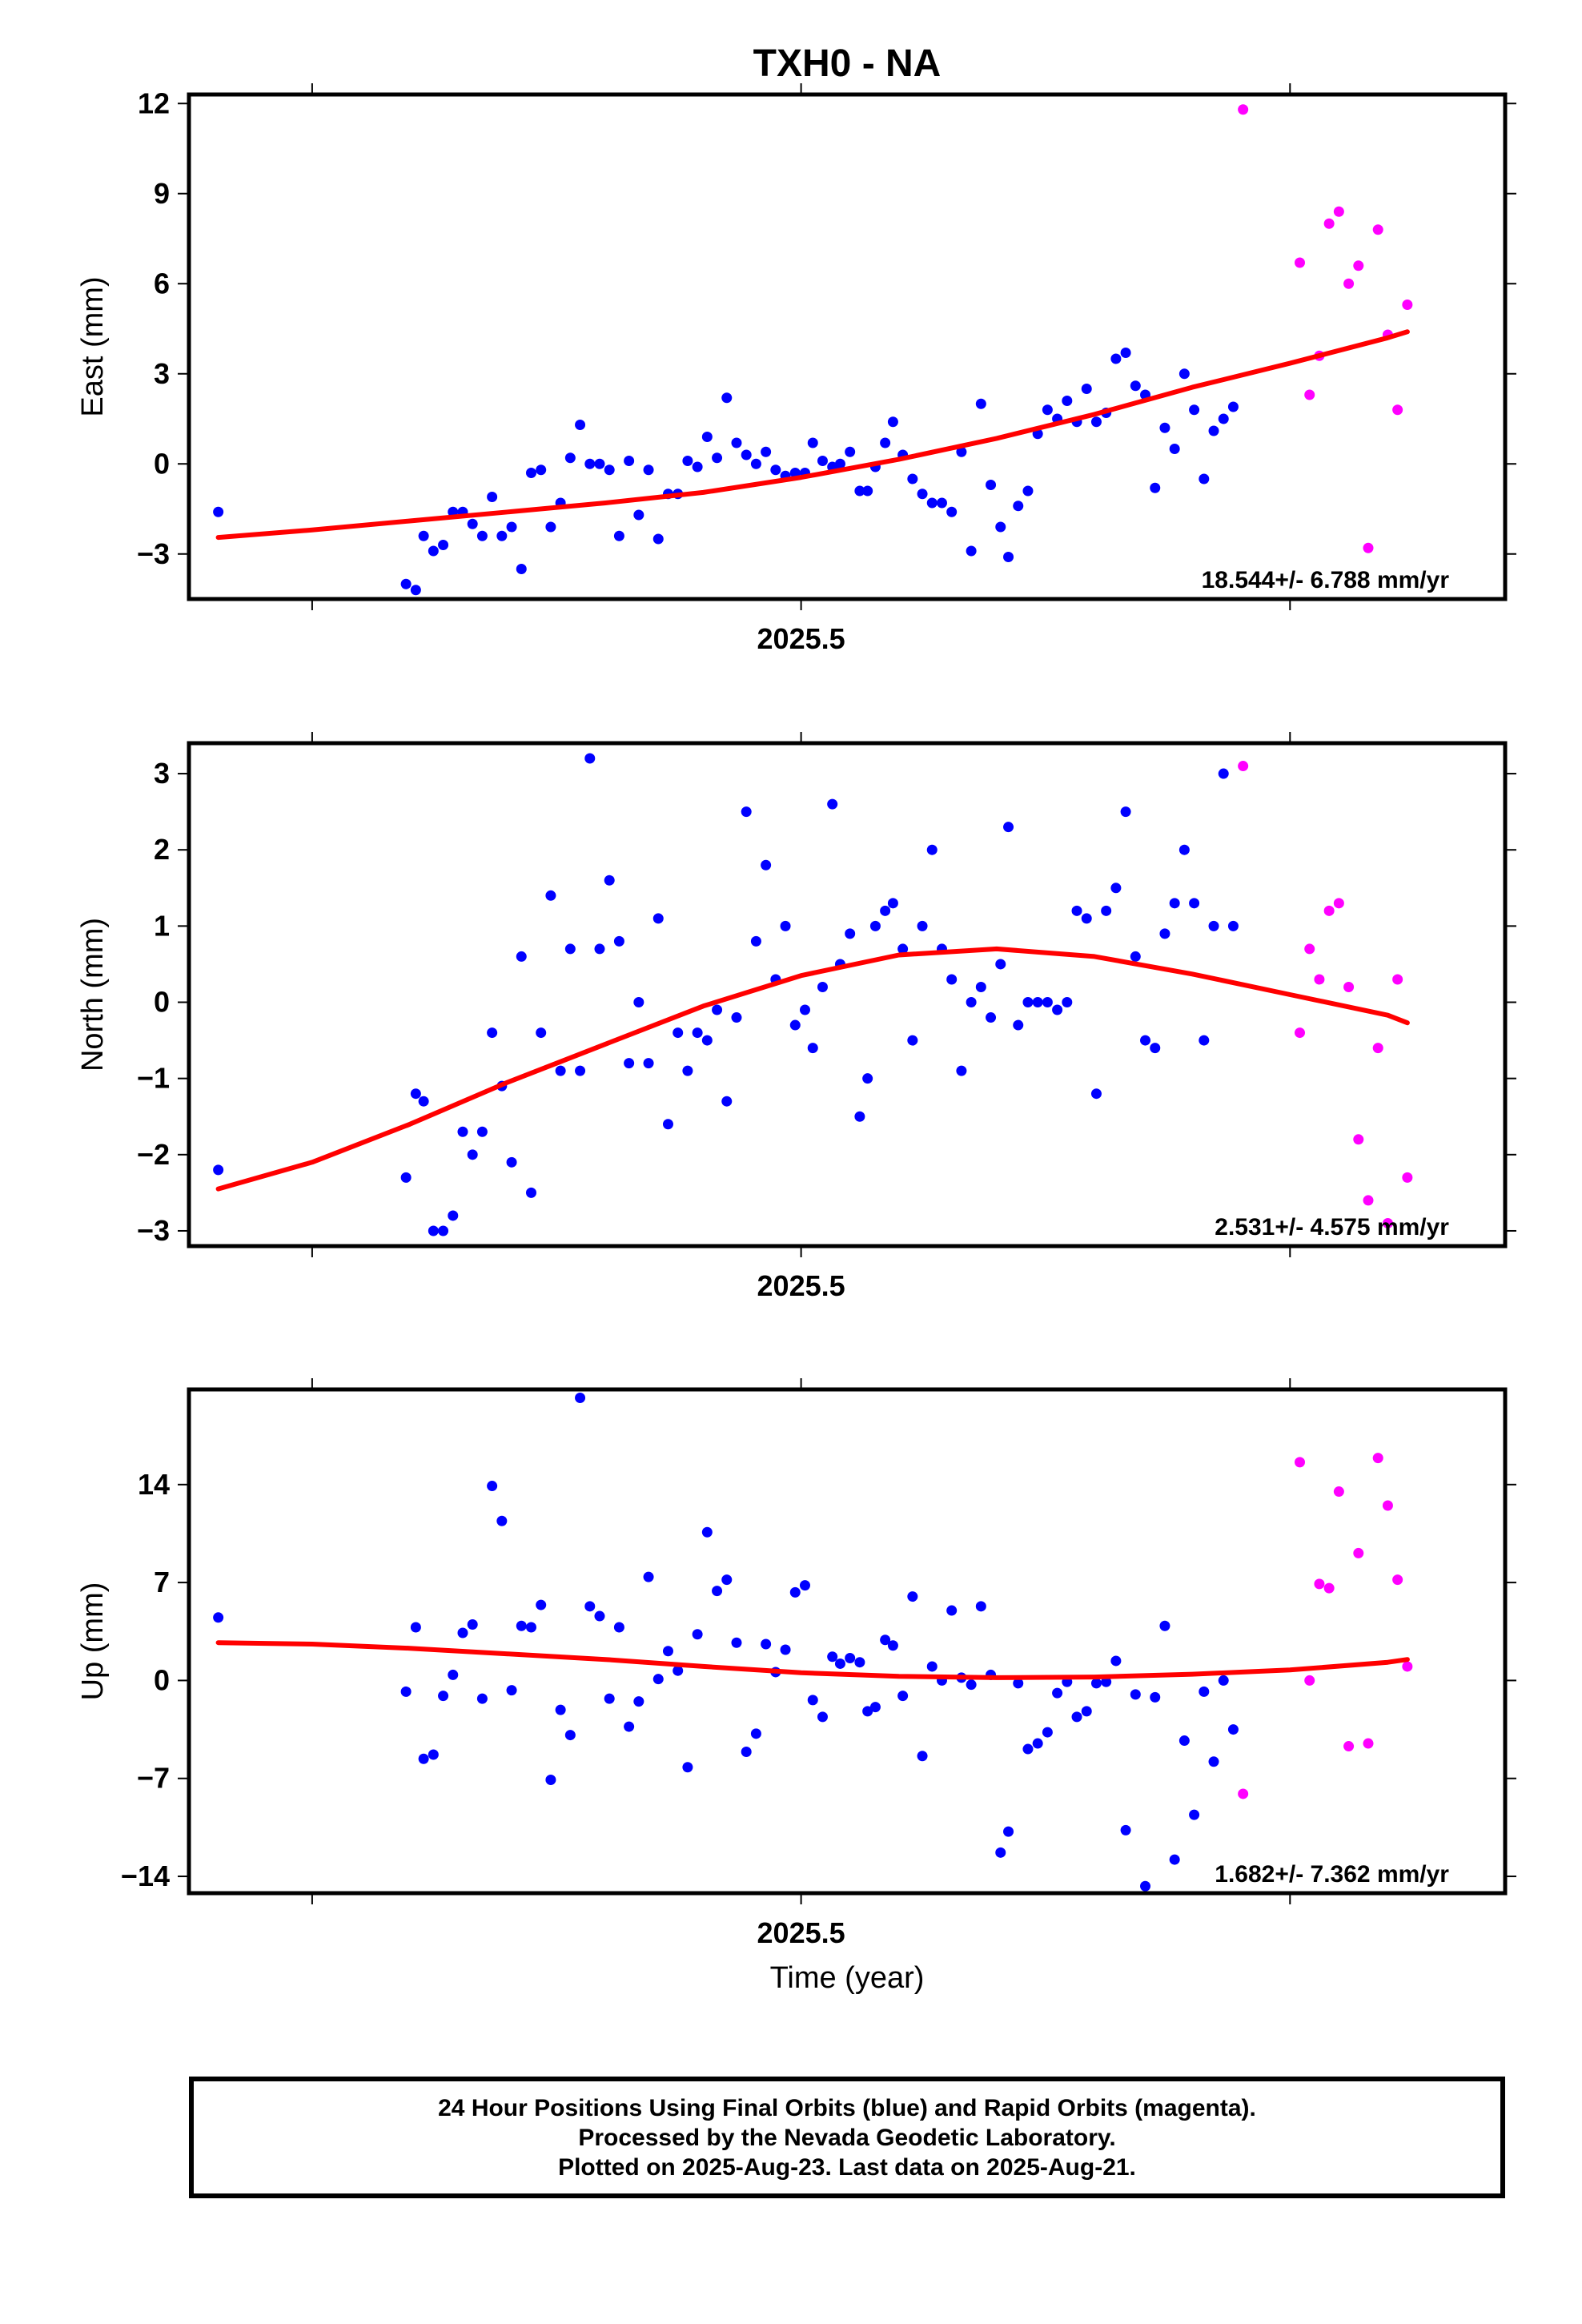  I want to click on y-axis-label: North (mm), so click(93, 995).